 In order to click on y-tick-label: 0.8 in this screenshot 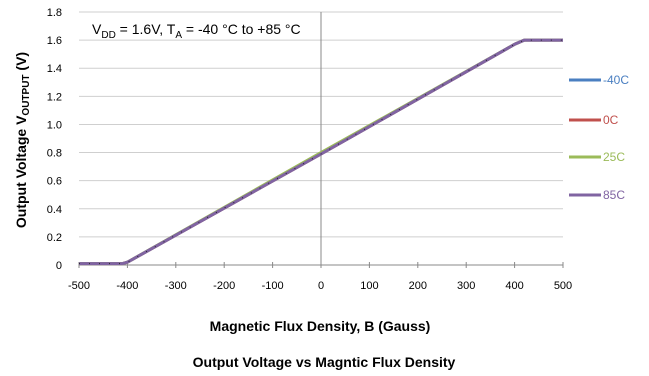, I will do `click(54, 154)`.